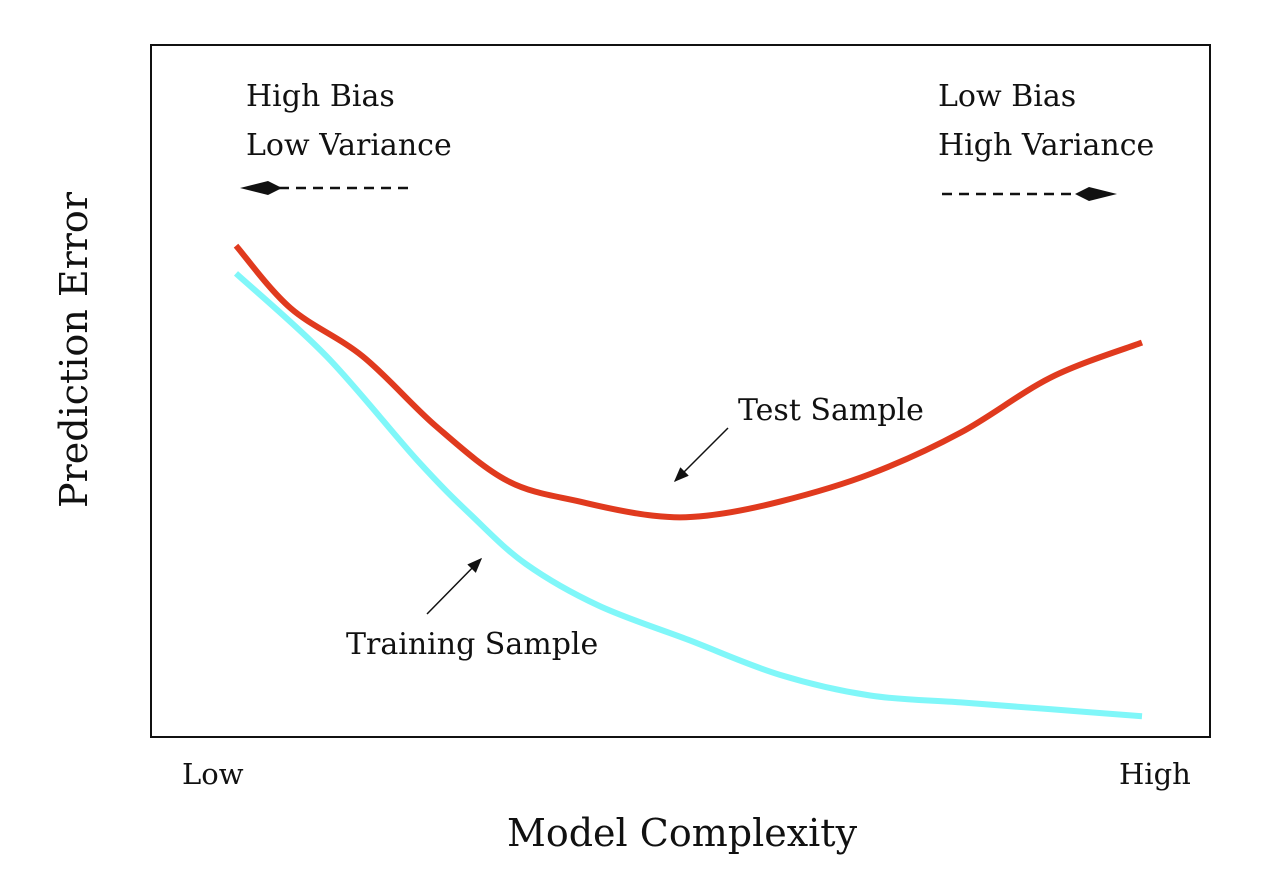 This screenshot has width=1284, height=882. I want to click on left-regime-line-1: High Bias, so click(320, 96).